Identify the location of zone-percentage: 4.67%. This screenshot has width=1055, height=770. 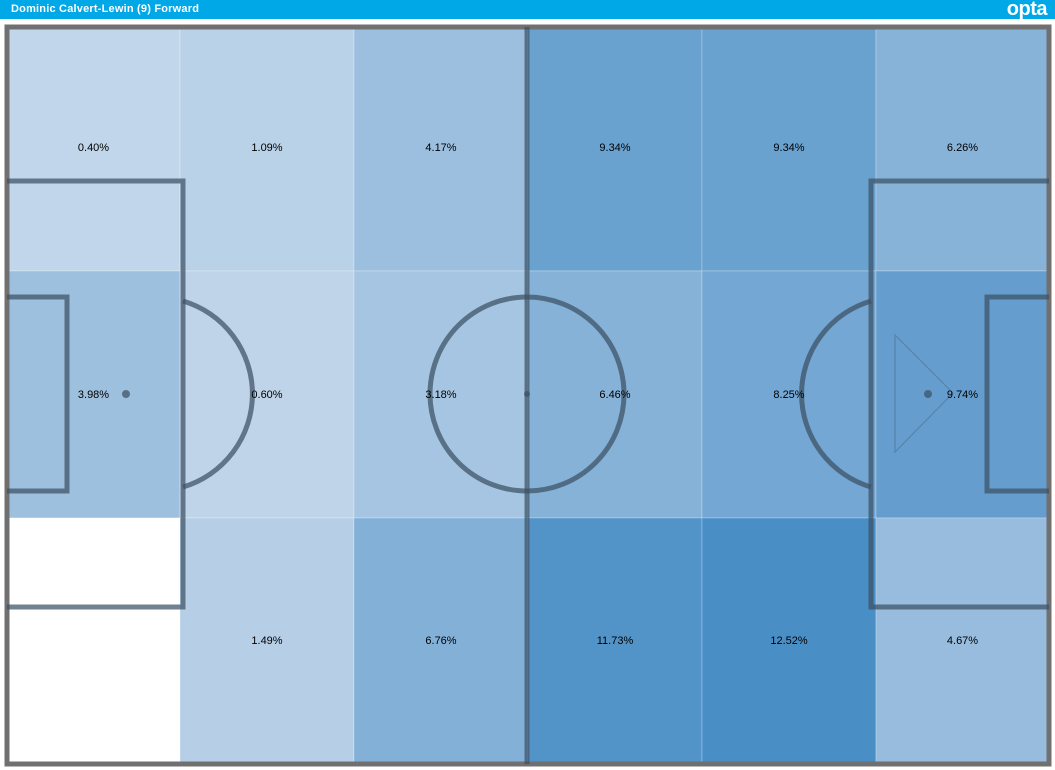
(962, 641).